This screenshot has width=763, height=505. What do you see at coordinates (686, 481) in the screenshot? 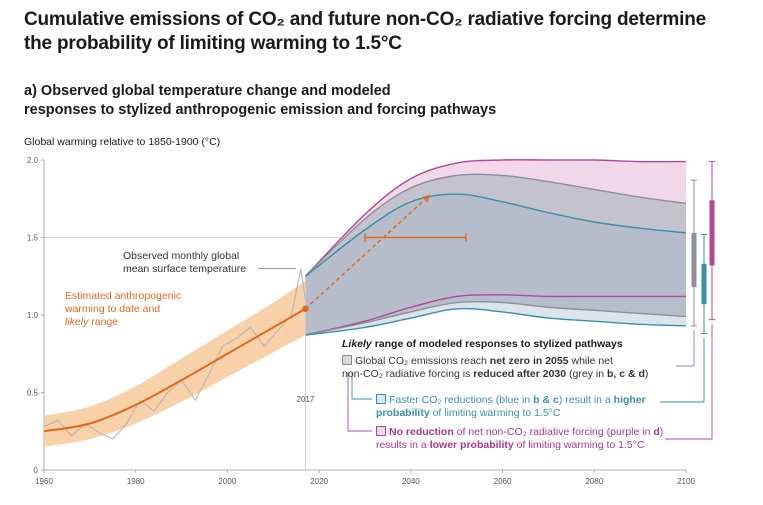
I see `x-tick-label: 2100` at bounding box center [686, 481].